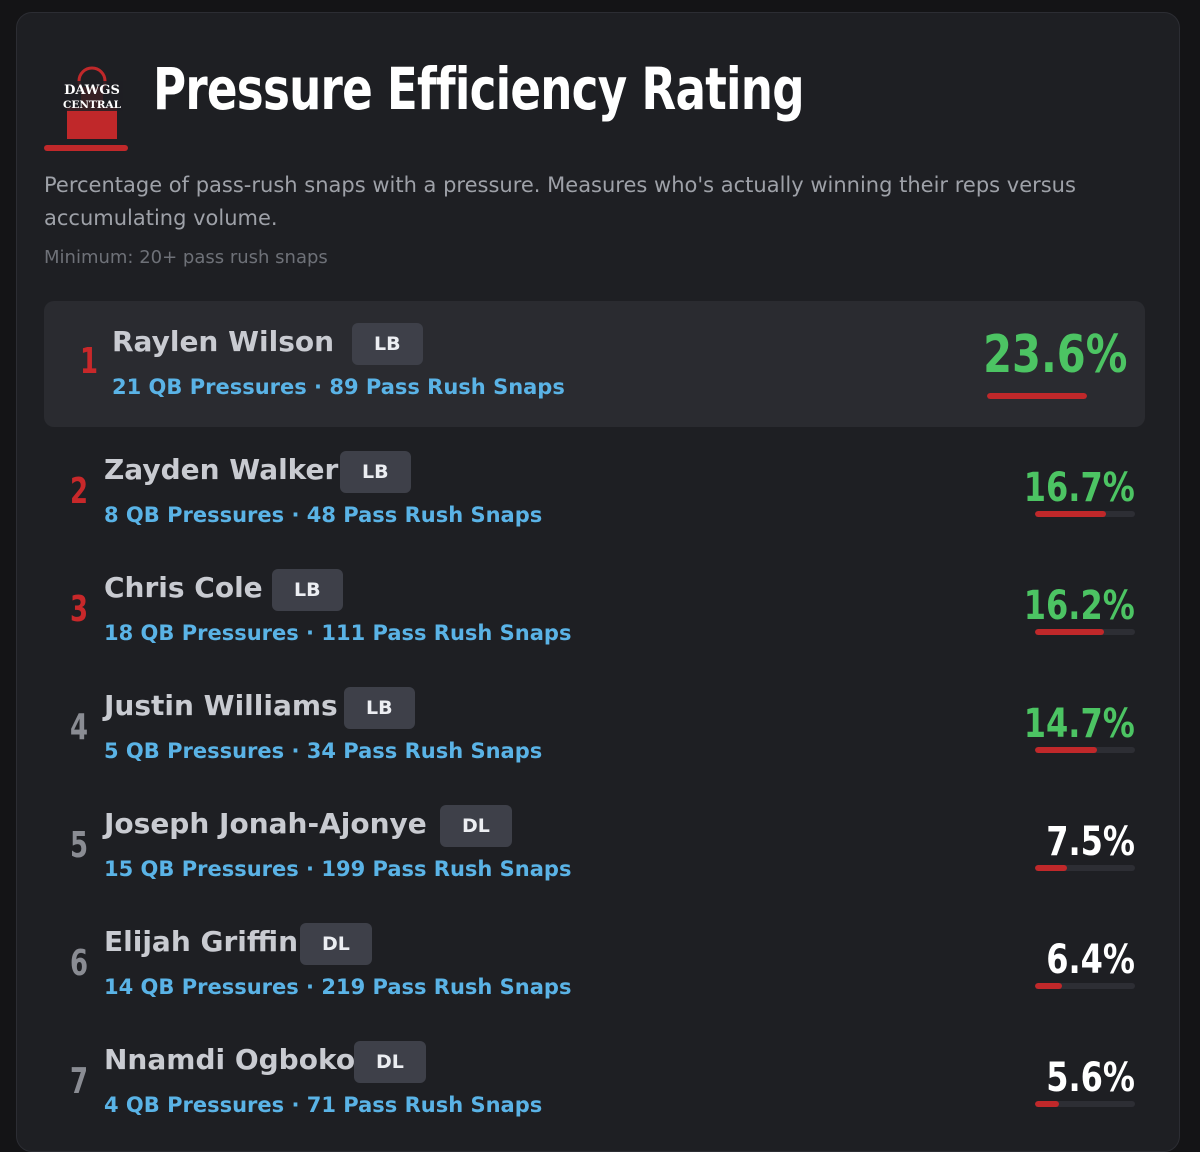 The image size is (1200, 1152). Describe the element at coordinates (79, 963) in the screenshot. I see `player-rank: 6` at that location.